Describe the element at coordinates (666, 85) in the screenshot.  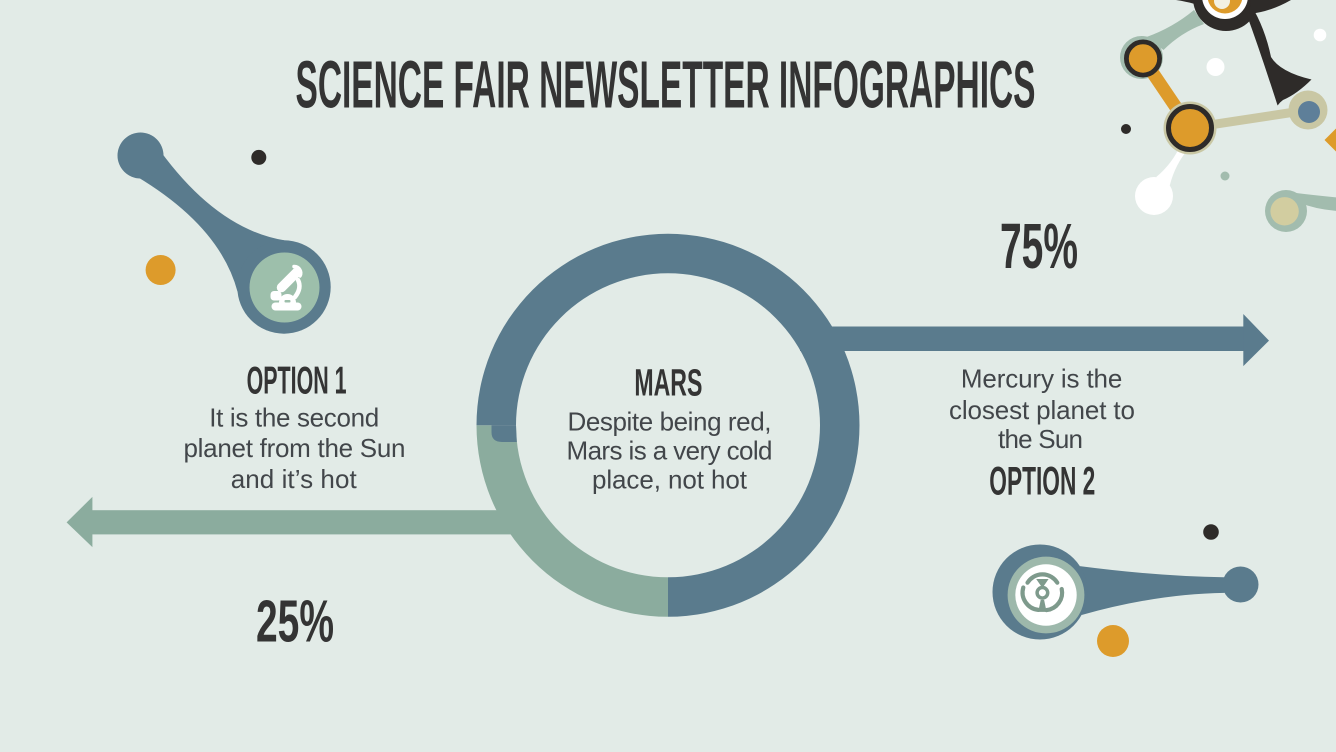
I see `svg-text:SCIENCE FAIR NEWSLETTER INFOGR: SCIENCE FAIR NEWSLETTER INFOGRAPHICS` at that location.